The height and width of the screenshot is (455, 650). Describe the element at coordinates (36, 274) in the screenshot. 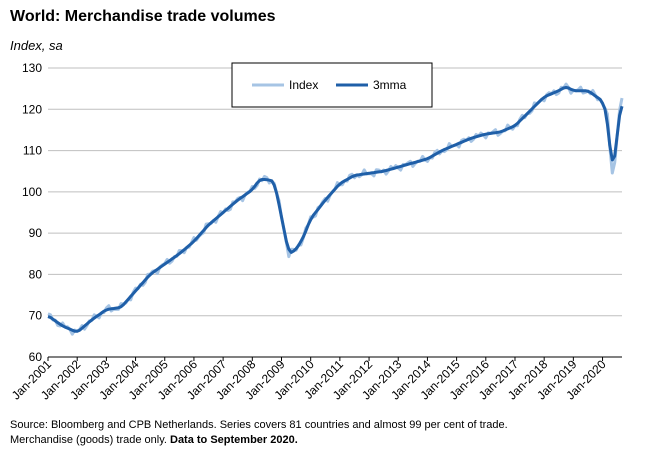

I see `y-tick-label: 80` at that location.